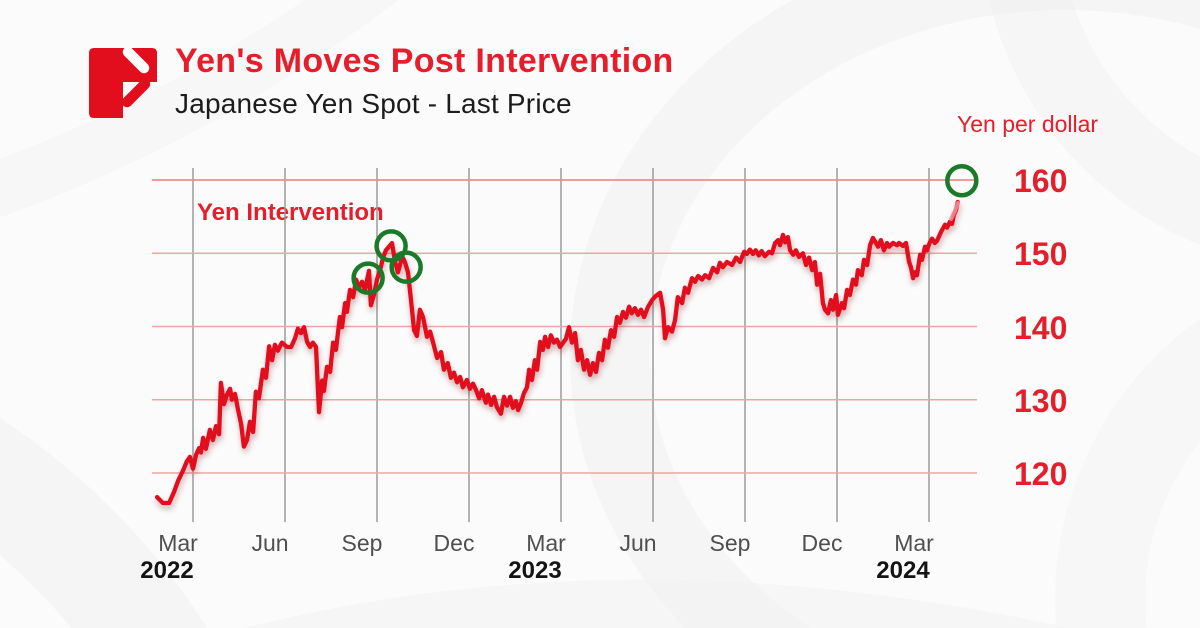 The height and width of the screenshot is (628, 1200). What do you see at coordinates (903, 570) in the screenshot?
I see `x-year-label: 2024` at bounding box center [903, 570].